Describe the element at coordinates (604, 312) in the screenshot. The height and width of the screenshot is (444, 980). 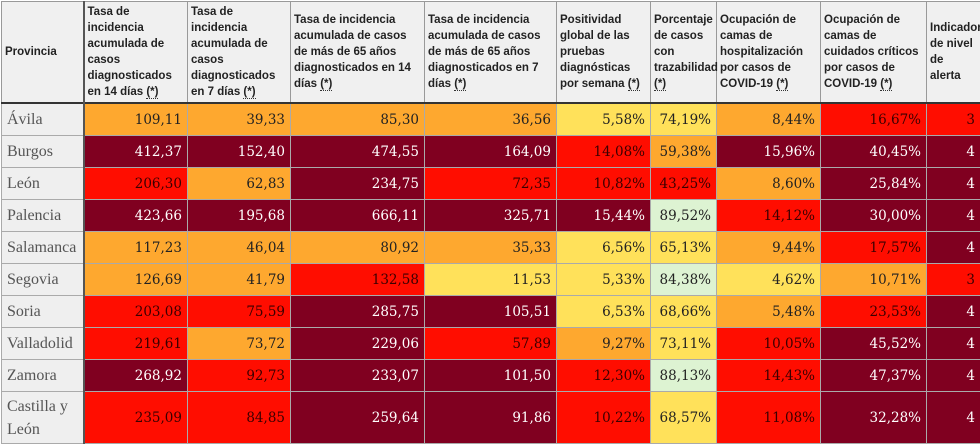
I see `value-cell: 6,53%` at that location.